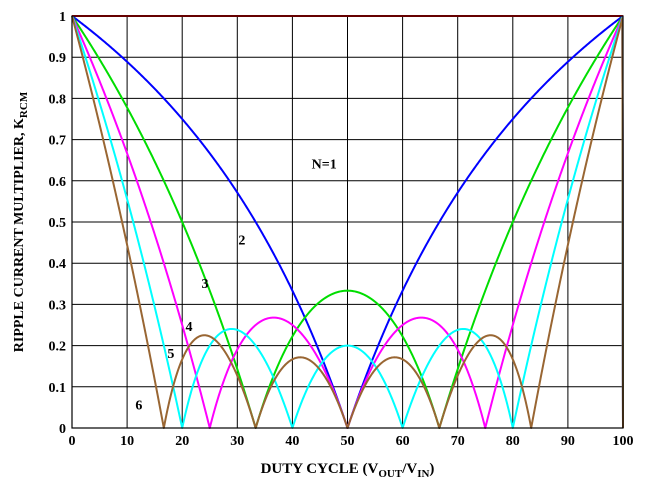 Image resolution: width=652 pixels, height=485 pixels. What do you see at coordinates (623, 441) in the screenshot?
I see `x-tick-label: 100` at bounding box center [623, 441].